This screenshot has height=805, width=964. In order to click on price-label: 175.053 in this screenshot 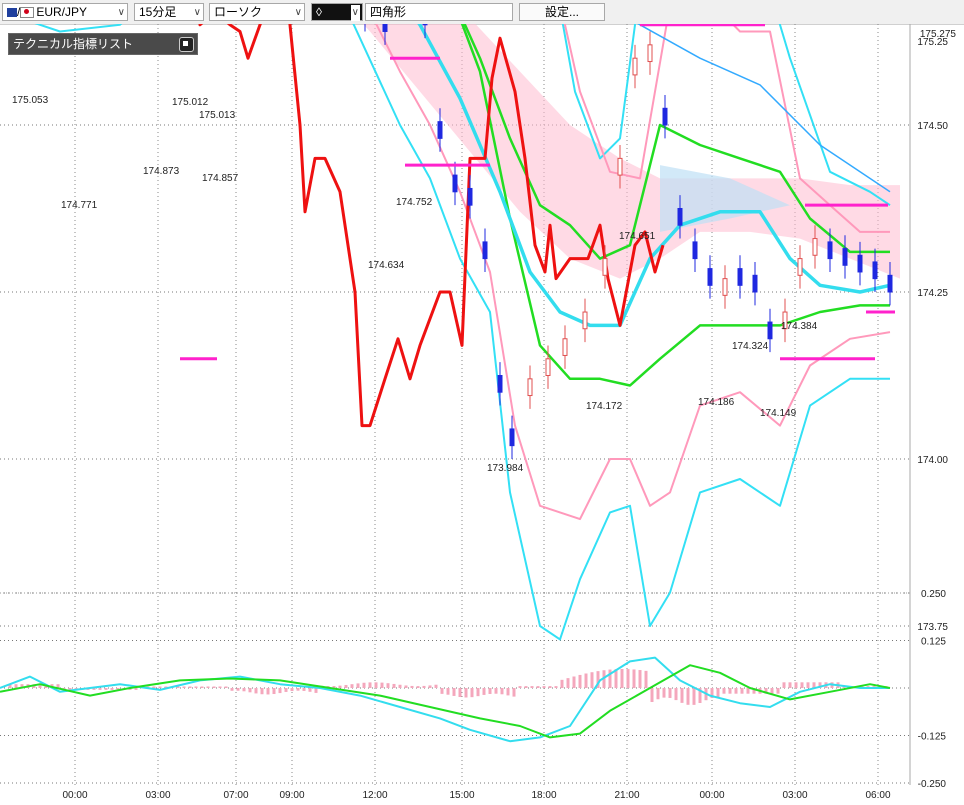, I will do `click(30, 100)`.